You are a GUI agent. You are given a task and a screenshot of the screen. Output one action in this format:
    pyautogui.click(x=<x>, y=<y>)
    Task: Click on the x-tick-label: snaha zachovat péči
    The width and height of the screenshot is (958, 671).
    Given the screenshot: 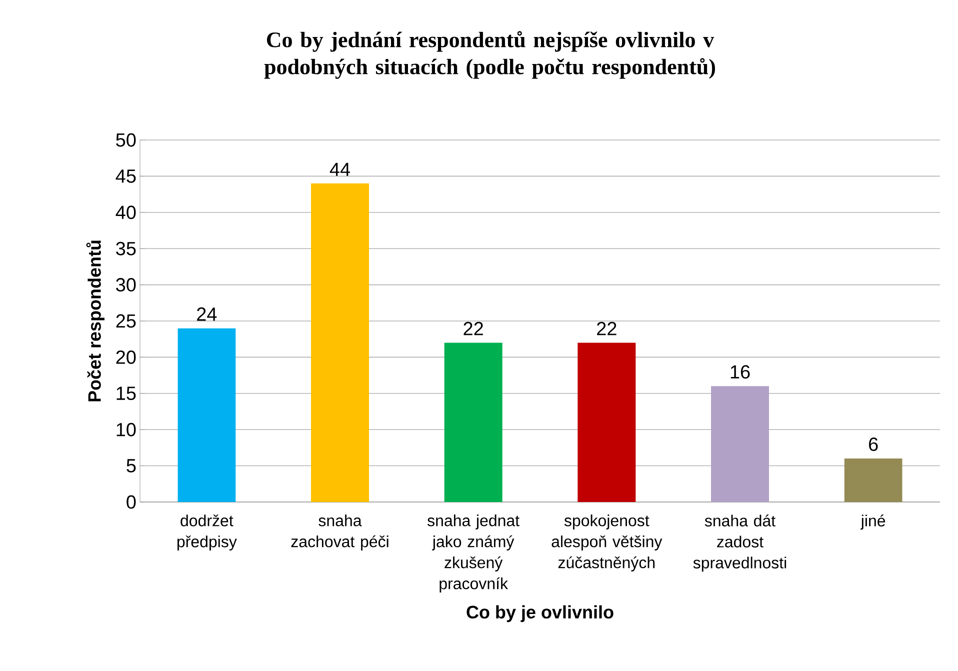 What is the action you would take?
    pyautogui.click(x=339, y=532)
    